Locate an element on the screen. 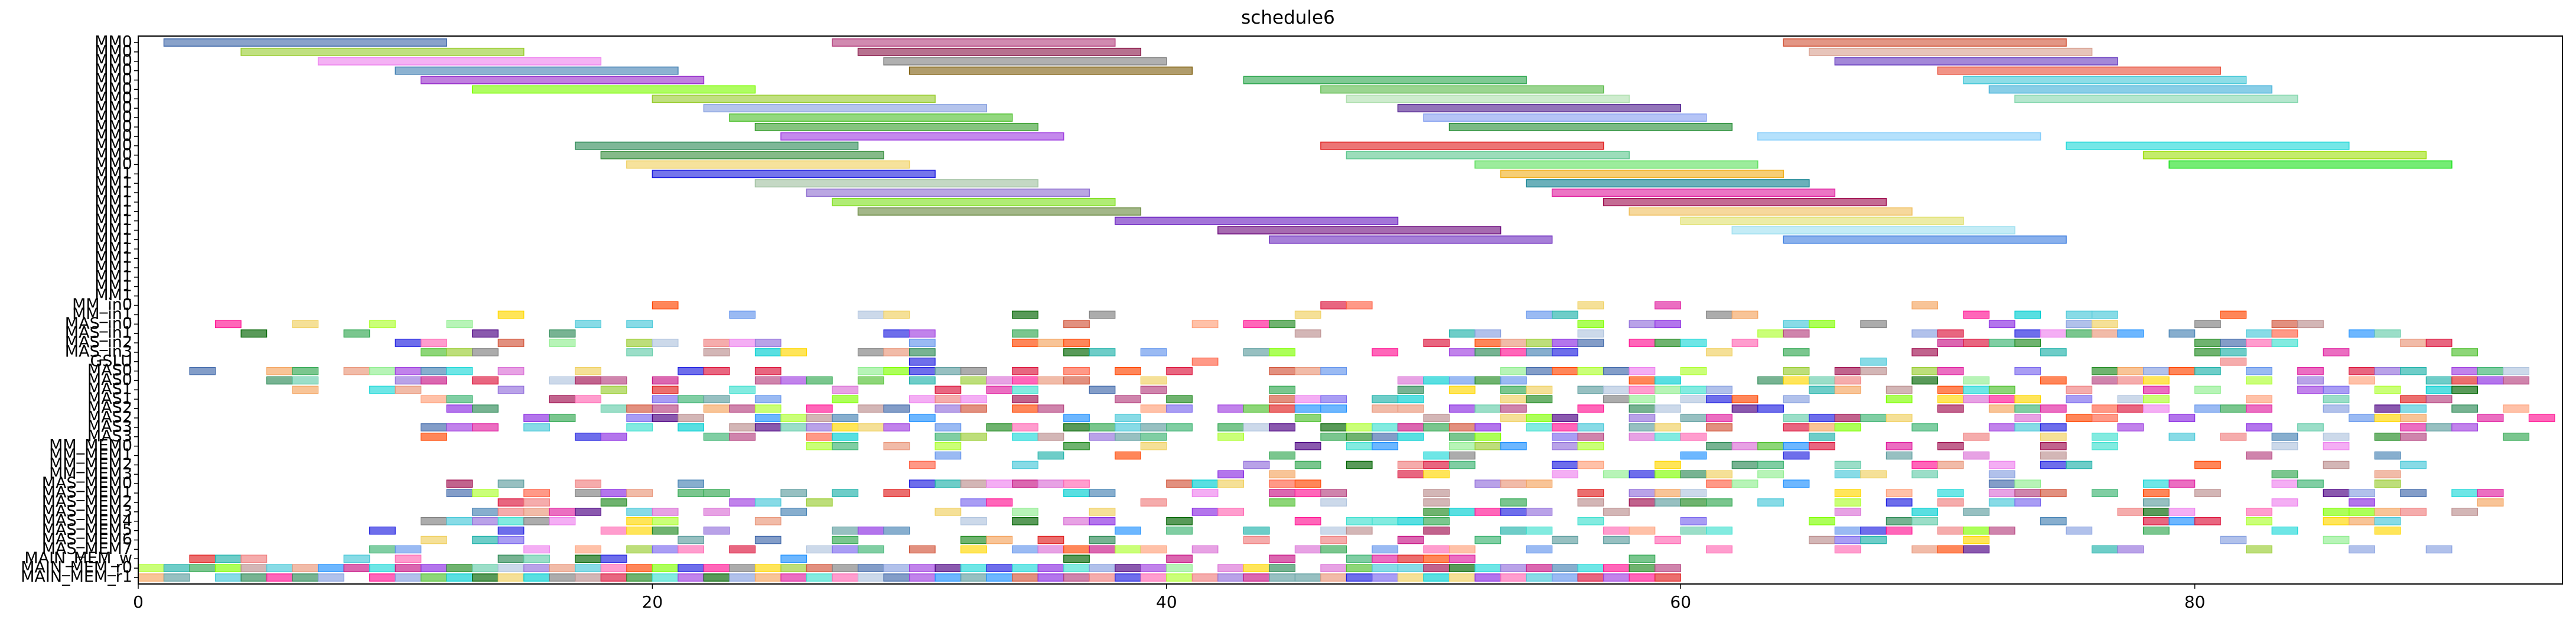 The width and height of the screenshot is (2576, 623). y-tick-label: MAS_in1 is located at coordinates (98, 333).